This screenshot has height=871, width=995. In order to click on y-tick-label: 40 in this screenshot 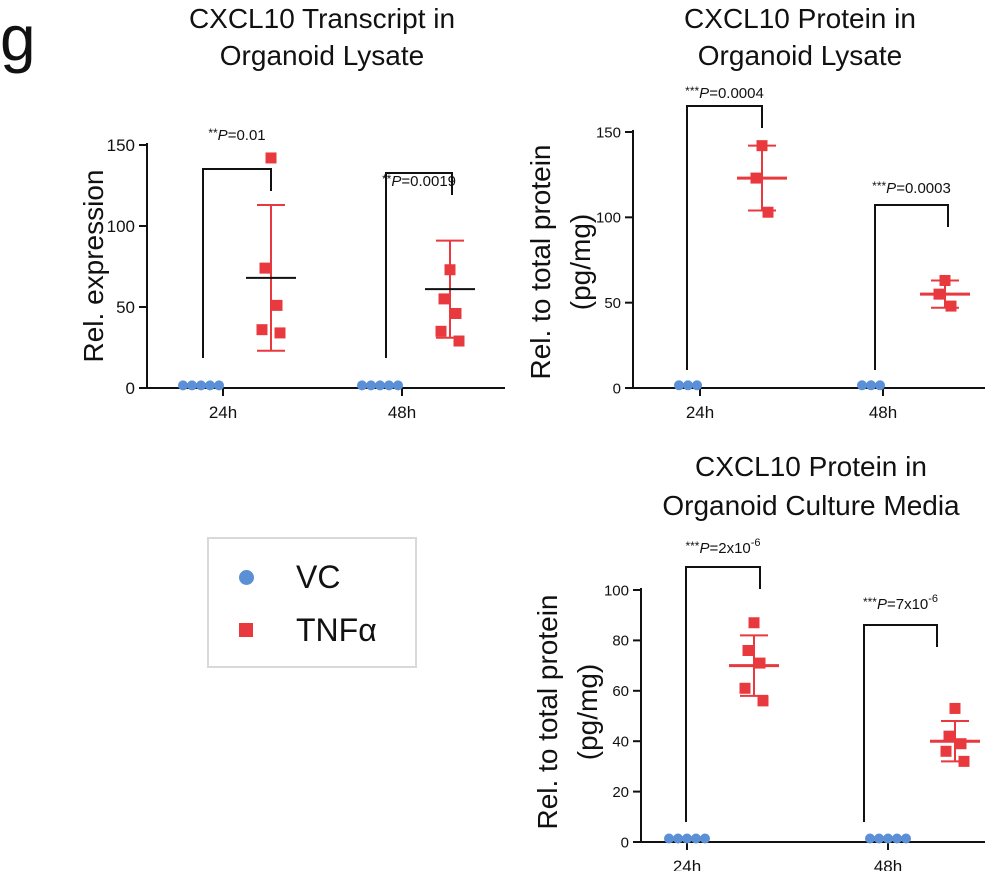, I will do `click(620, 741)`.